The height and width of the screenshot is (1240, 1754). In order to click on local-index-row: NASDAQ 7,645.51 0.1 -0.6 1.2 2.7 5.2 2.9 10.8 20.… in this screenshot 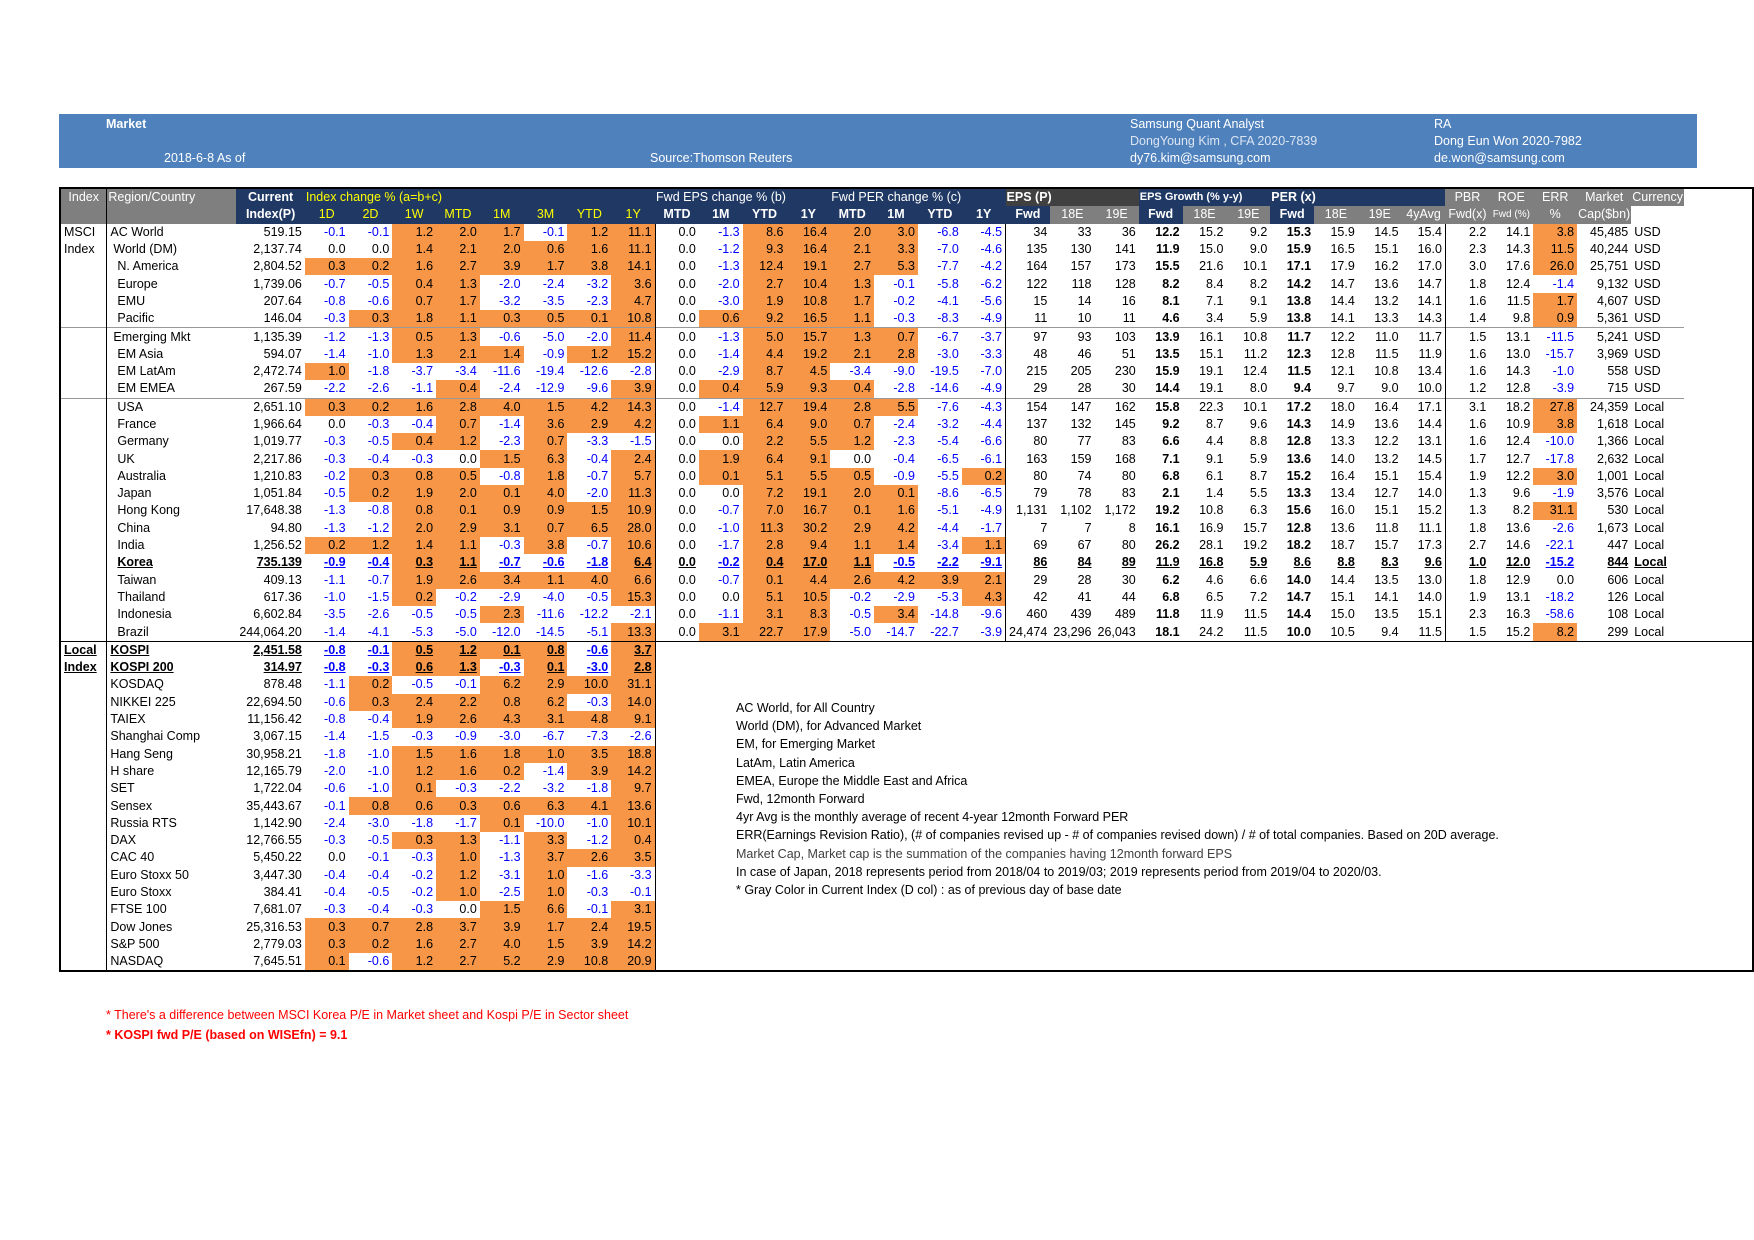, I will do `click(906, 962)`.